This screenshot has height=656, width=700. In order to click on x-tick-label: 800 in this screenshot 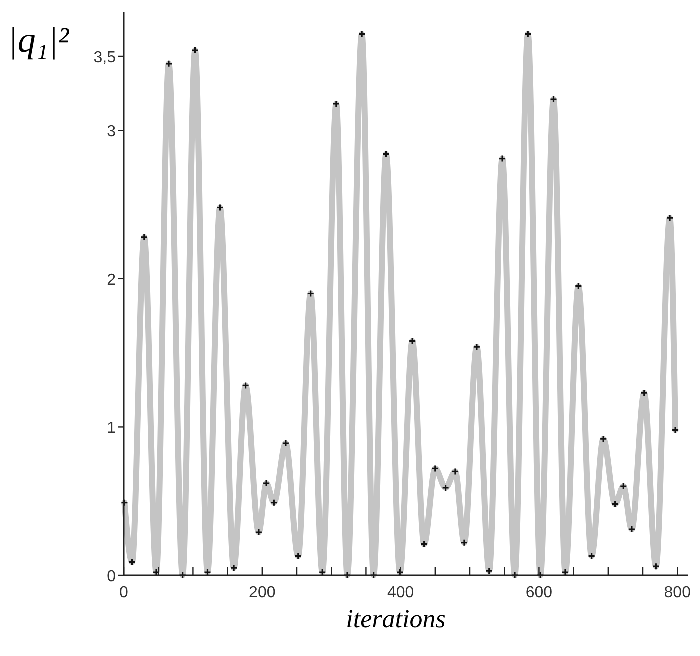, I will do `click(678, 593)`.